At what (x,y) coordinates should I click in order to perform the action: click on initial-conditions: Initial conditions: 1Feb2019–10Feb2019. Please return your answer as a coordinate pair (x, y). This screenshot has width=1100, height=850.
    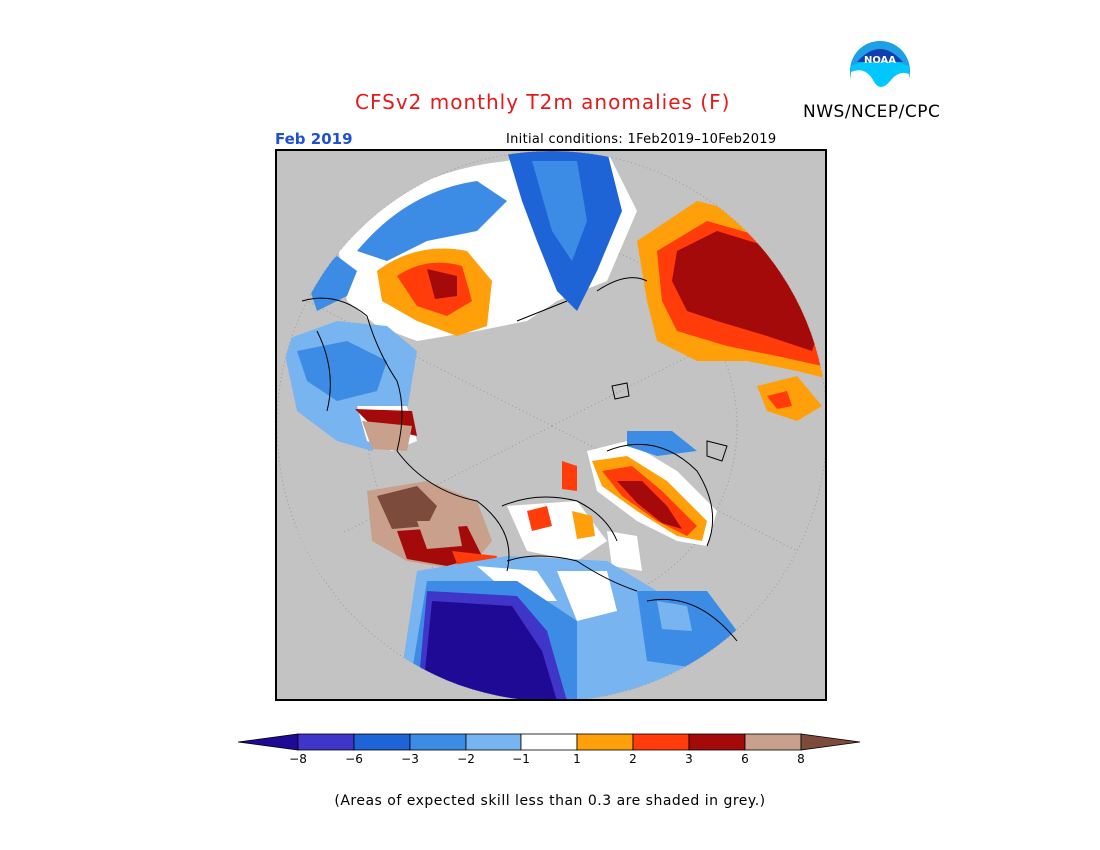
    Looking at the image, I should click on (641, 139).